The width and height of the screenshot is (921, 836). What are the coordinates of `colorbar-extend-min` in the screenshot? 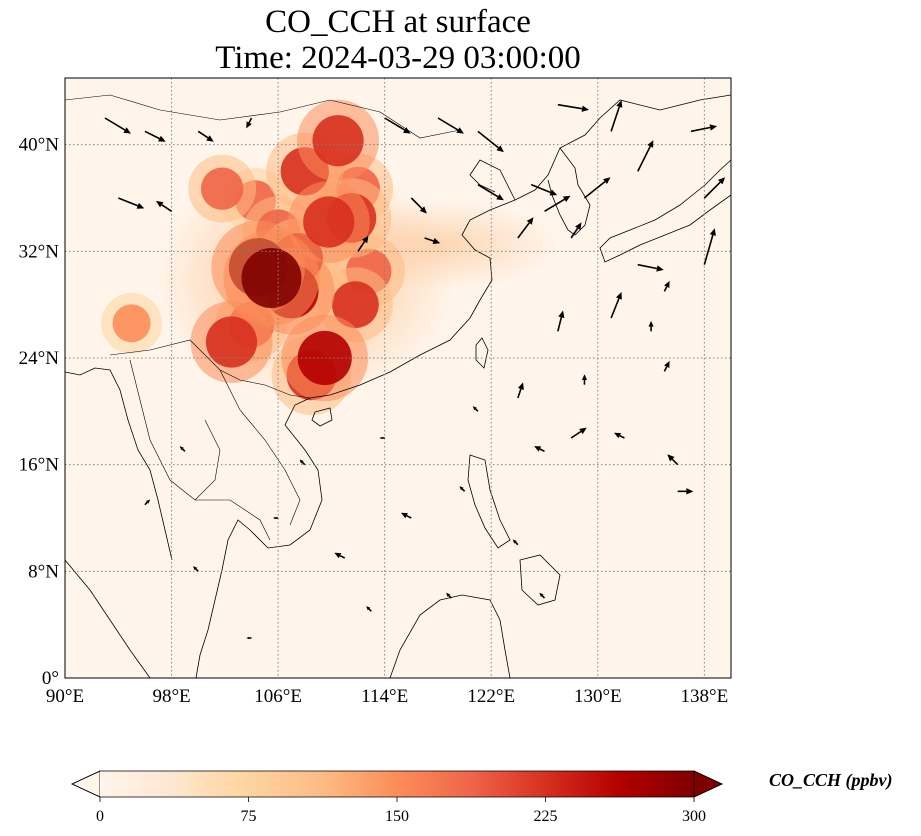 It's located at (86, 784).